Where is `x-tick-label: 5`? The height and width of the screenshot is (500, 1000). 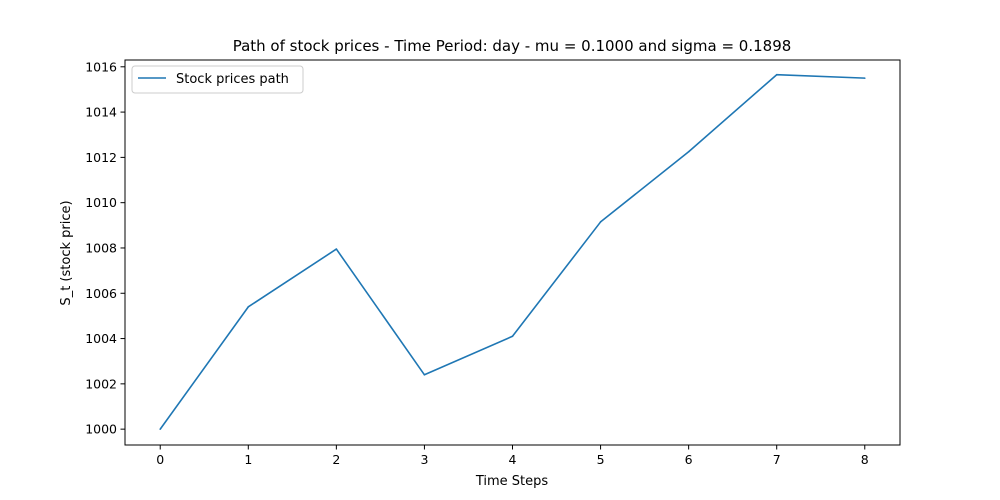
x-tick-label: 5 is located at coordinates (601, 459).